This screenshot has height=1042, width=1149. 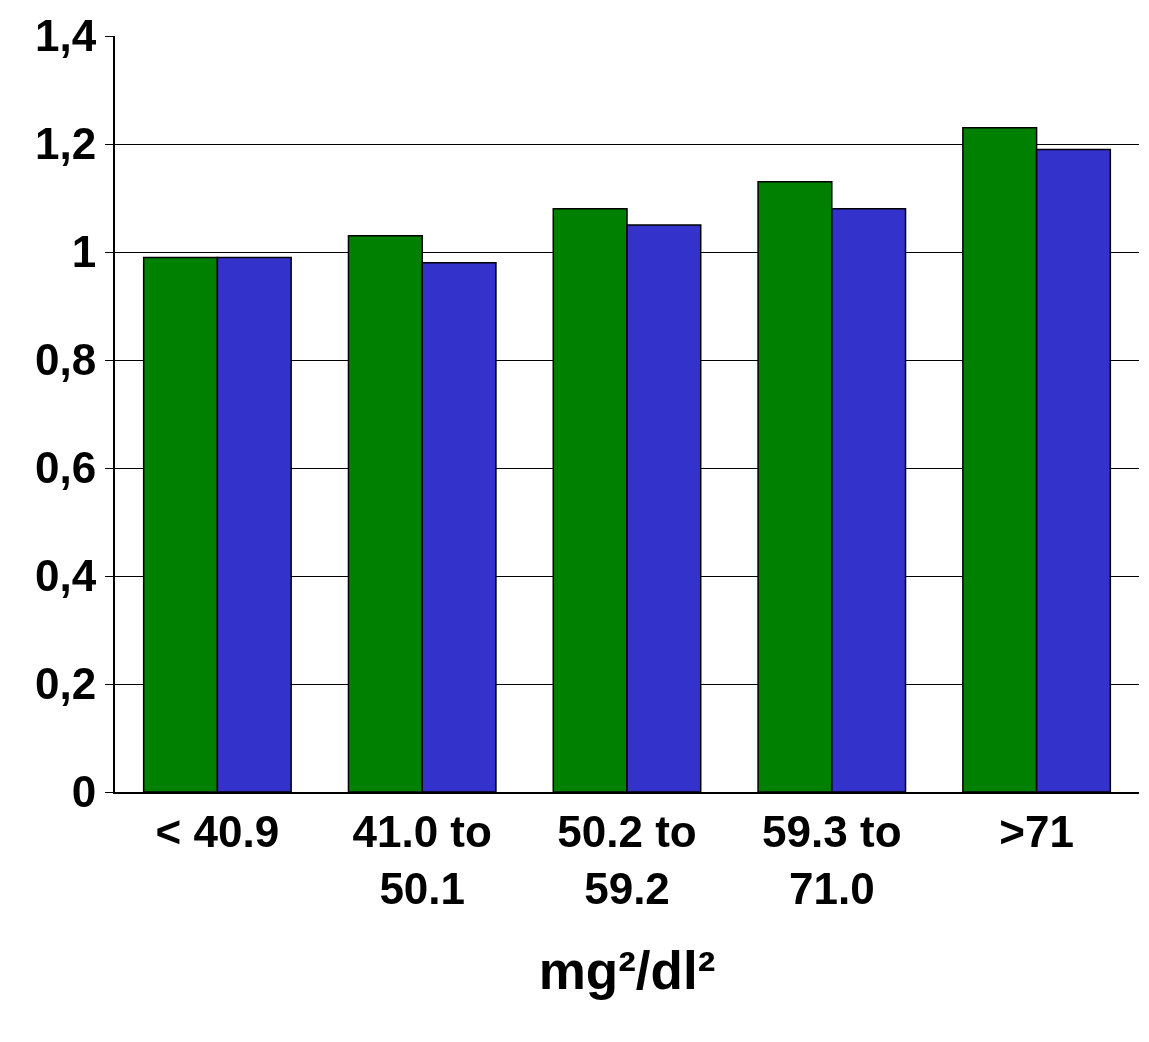 I want to click on y-tick-label: 1, so click(x=84, y=252).